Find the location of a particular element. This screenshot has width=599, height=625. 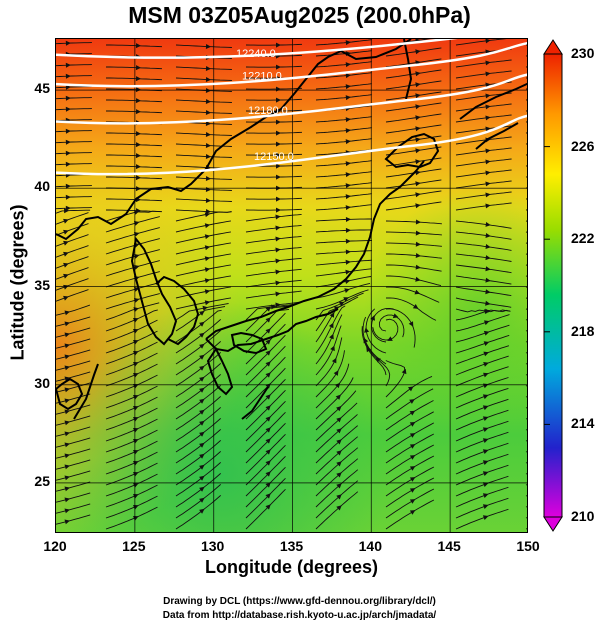

x-tick-label: 130 is located at coordinates (212, 546).